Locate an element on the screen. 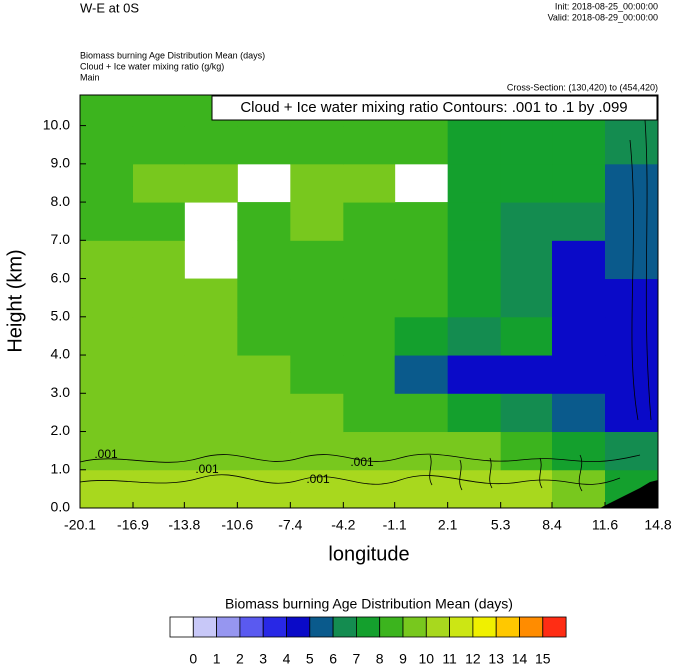 The image size is (674, 667). plot-header: W-E at 0S is located at coordinates (109, 7).